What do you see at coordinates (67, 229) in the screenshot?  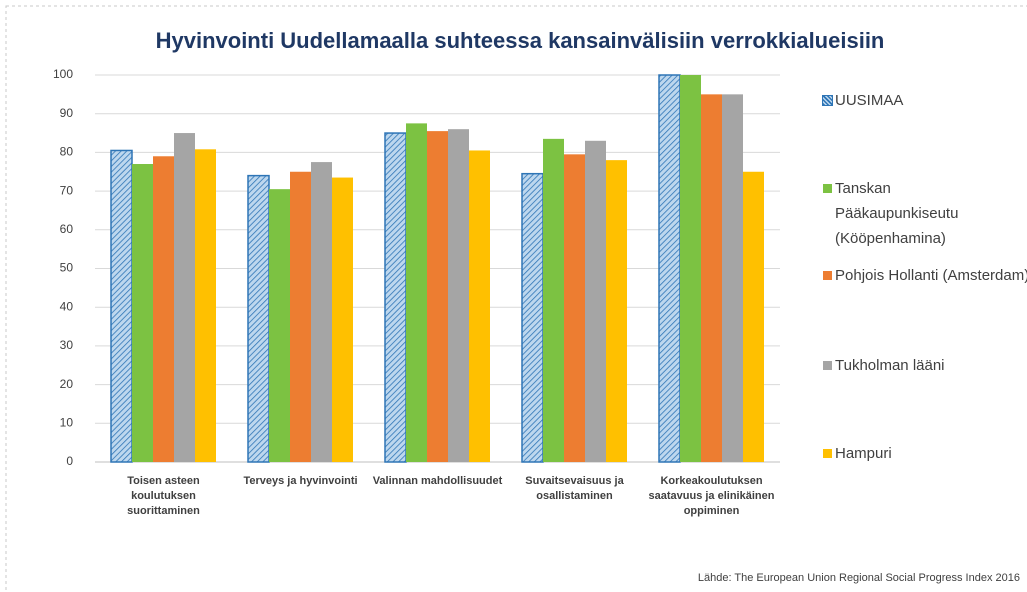 I see `y-tick-label: 60` at bounding box center [67, 229].